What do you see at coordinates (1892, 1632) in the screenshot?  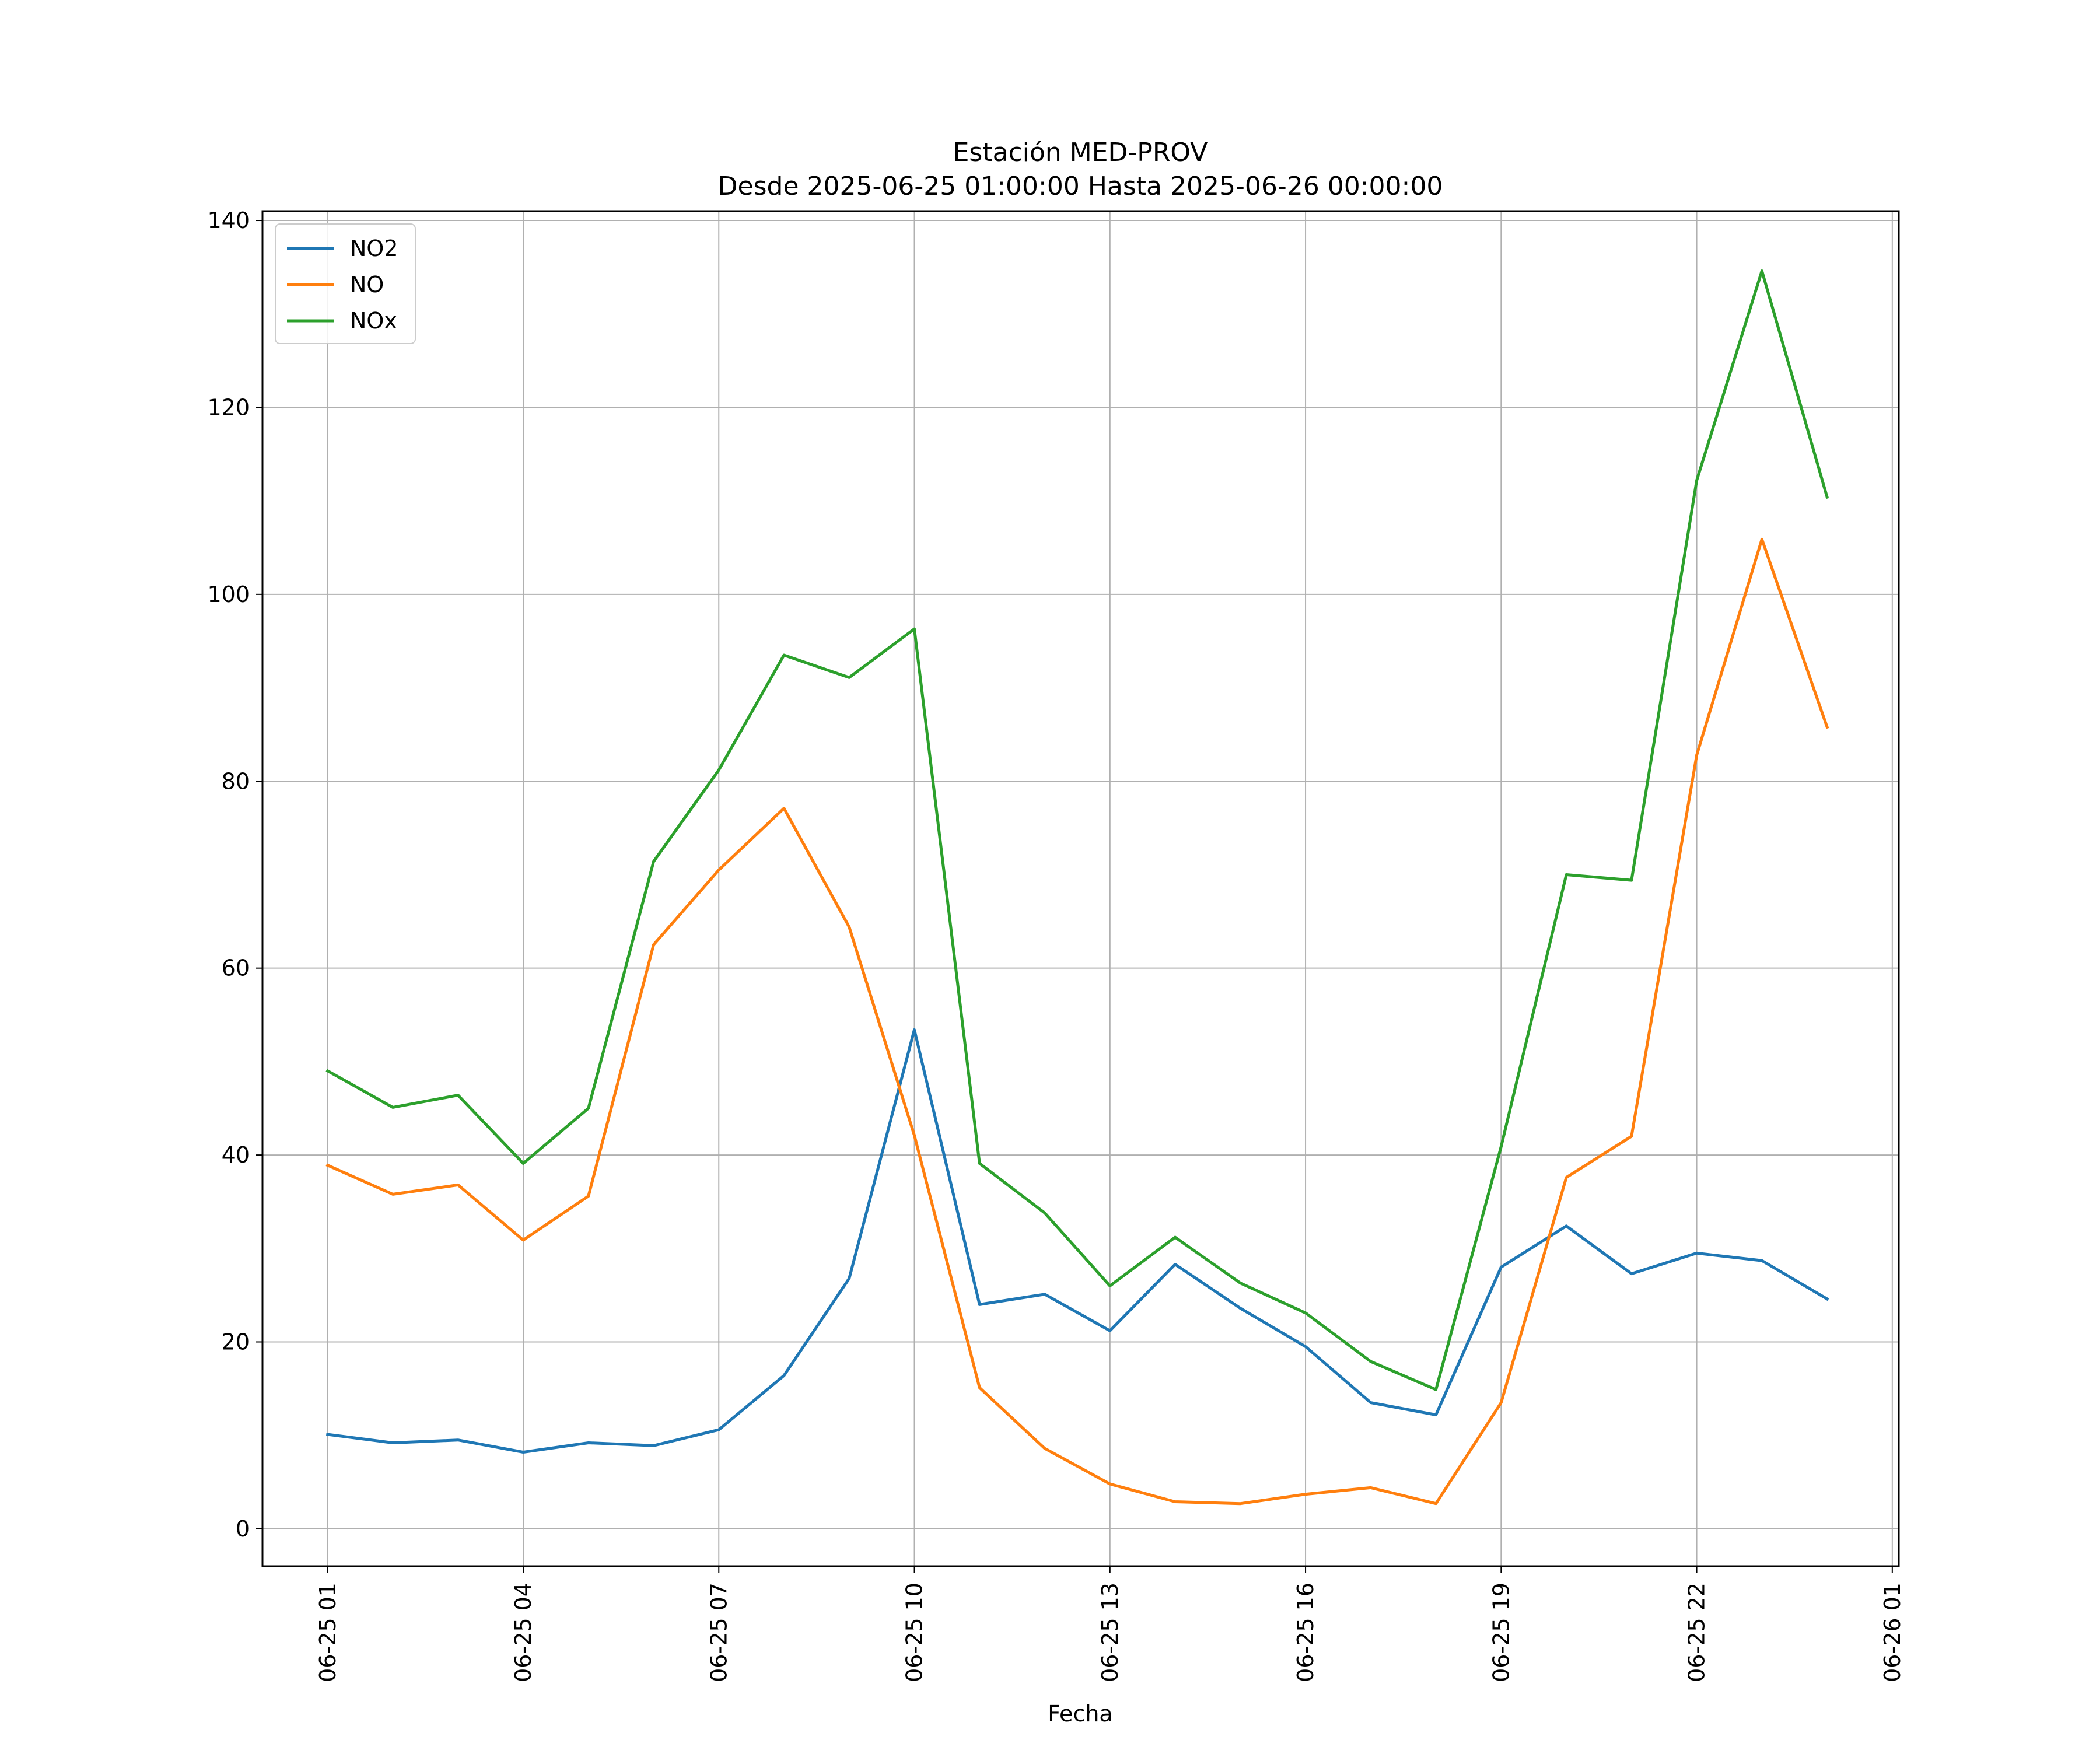 I see `x-tick-label: 06-26 01` at bounding box center [1892, 1632].